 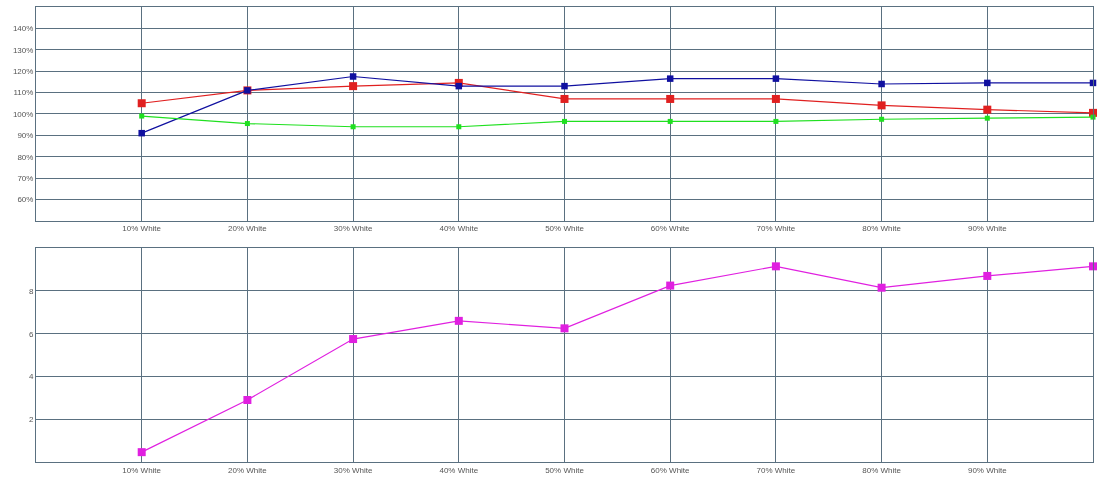 What do you see at coordinates (23, 93) in the screenshot?
I see `y-tick-label: 110%` at bounding box center [23, 93].